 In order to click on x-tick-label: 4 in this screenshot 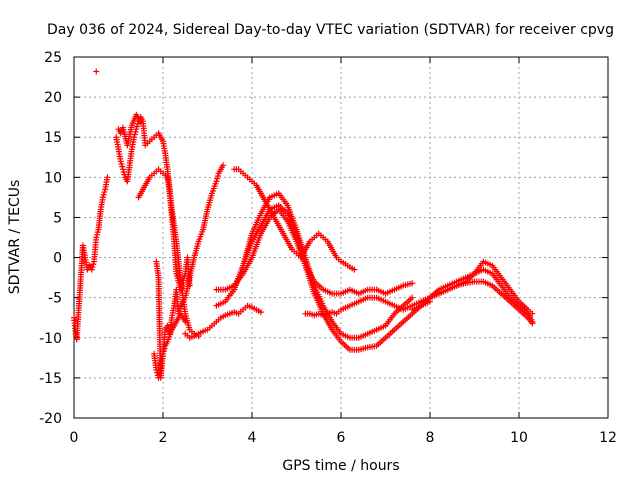, I will do `click(252, 438)`.